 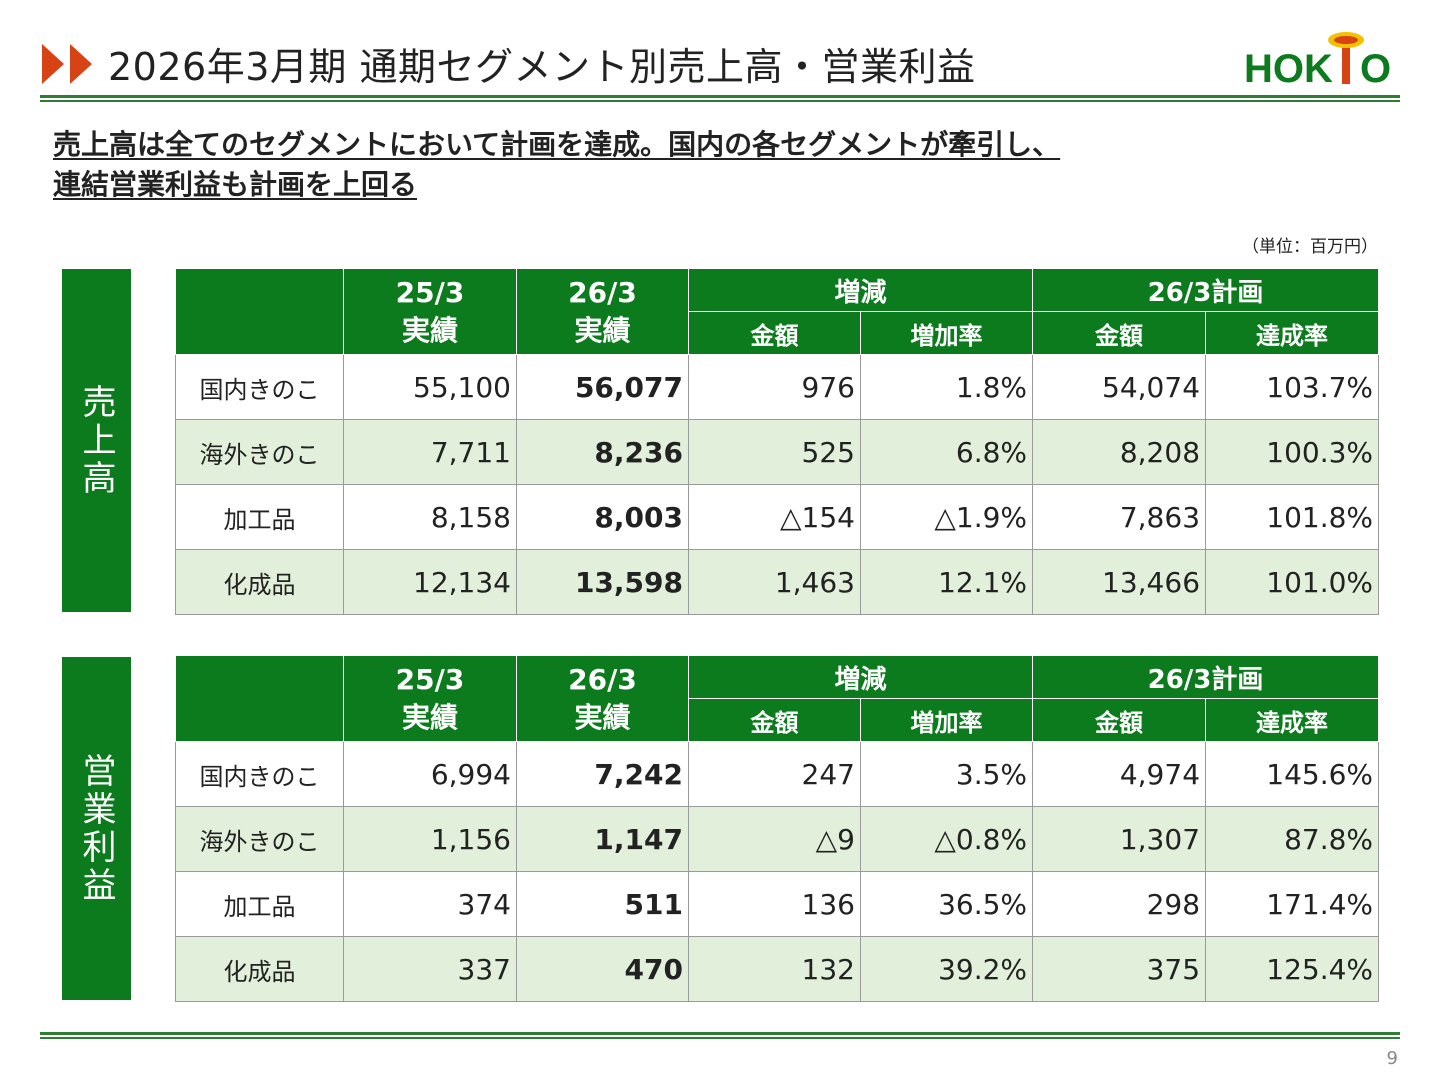 I want to click on prev-value: 12,134, so click(x=430, y=582).